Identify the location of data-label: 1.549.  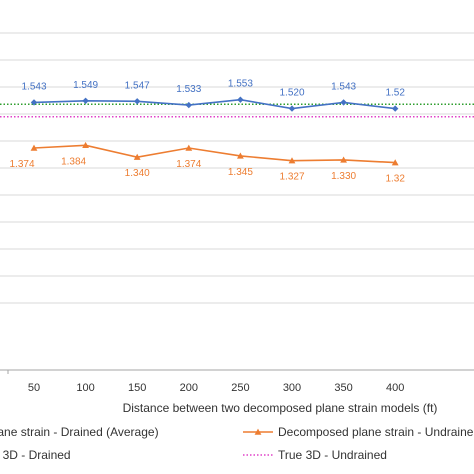
(85, 85).